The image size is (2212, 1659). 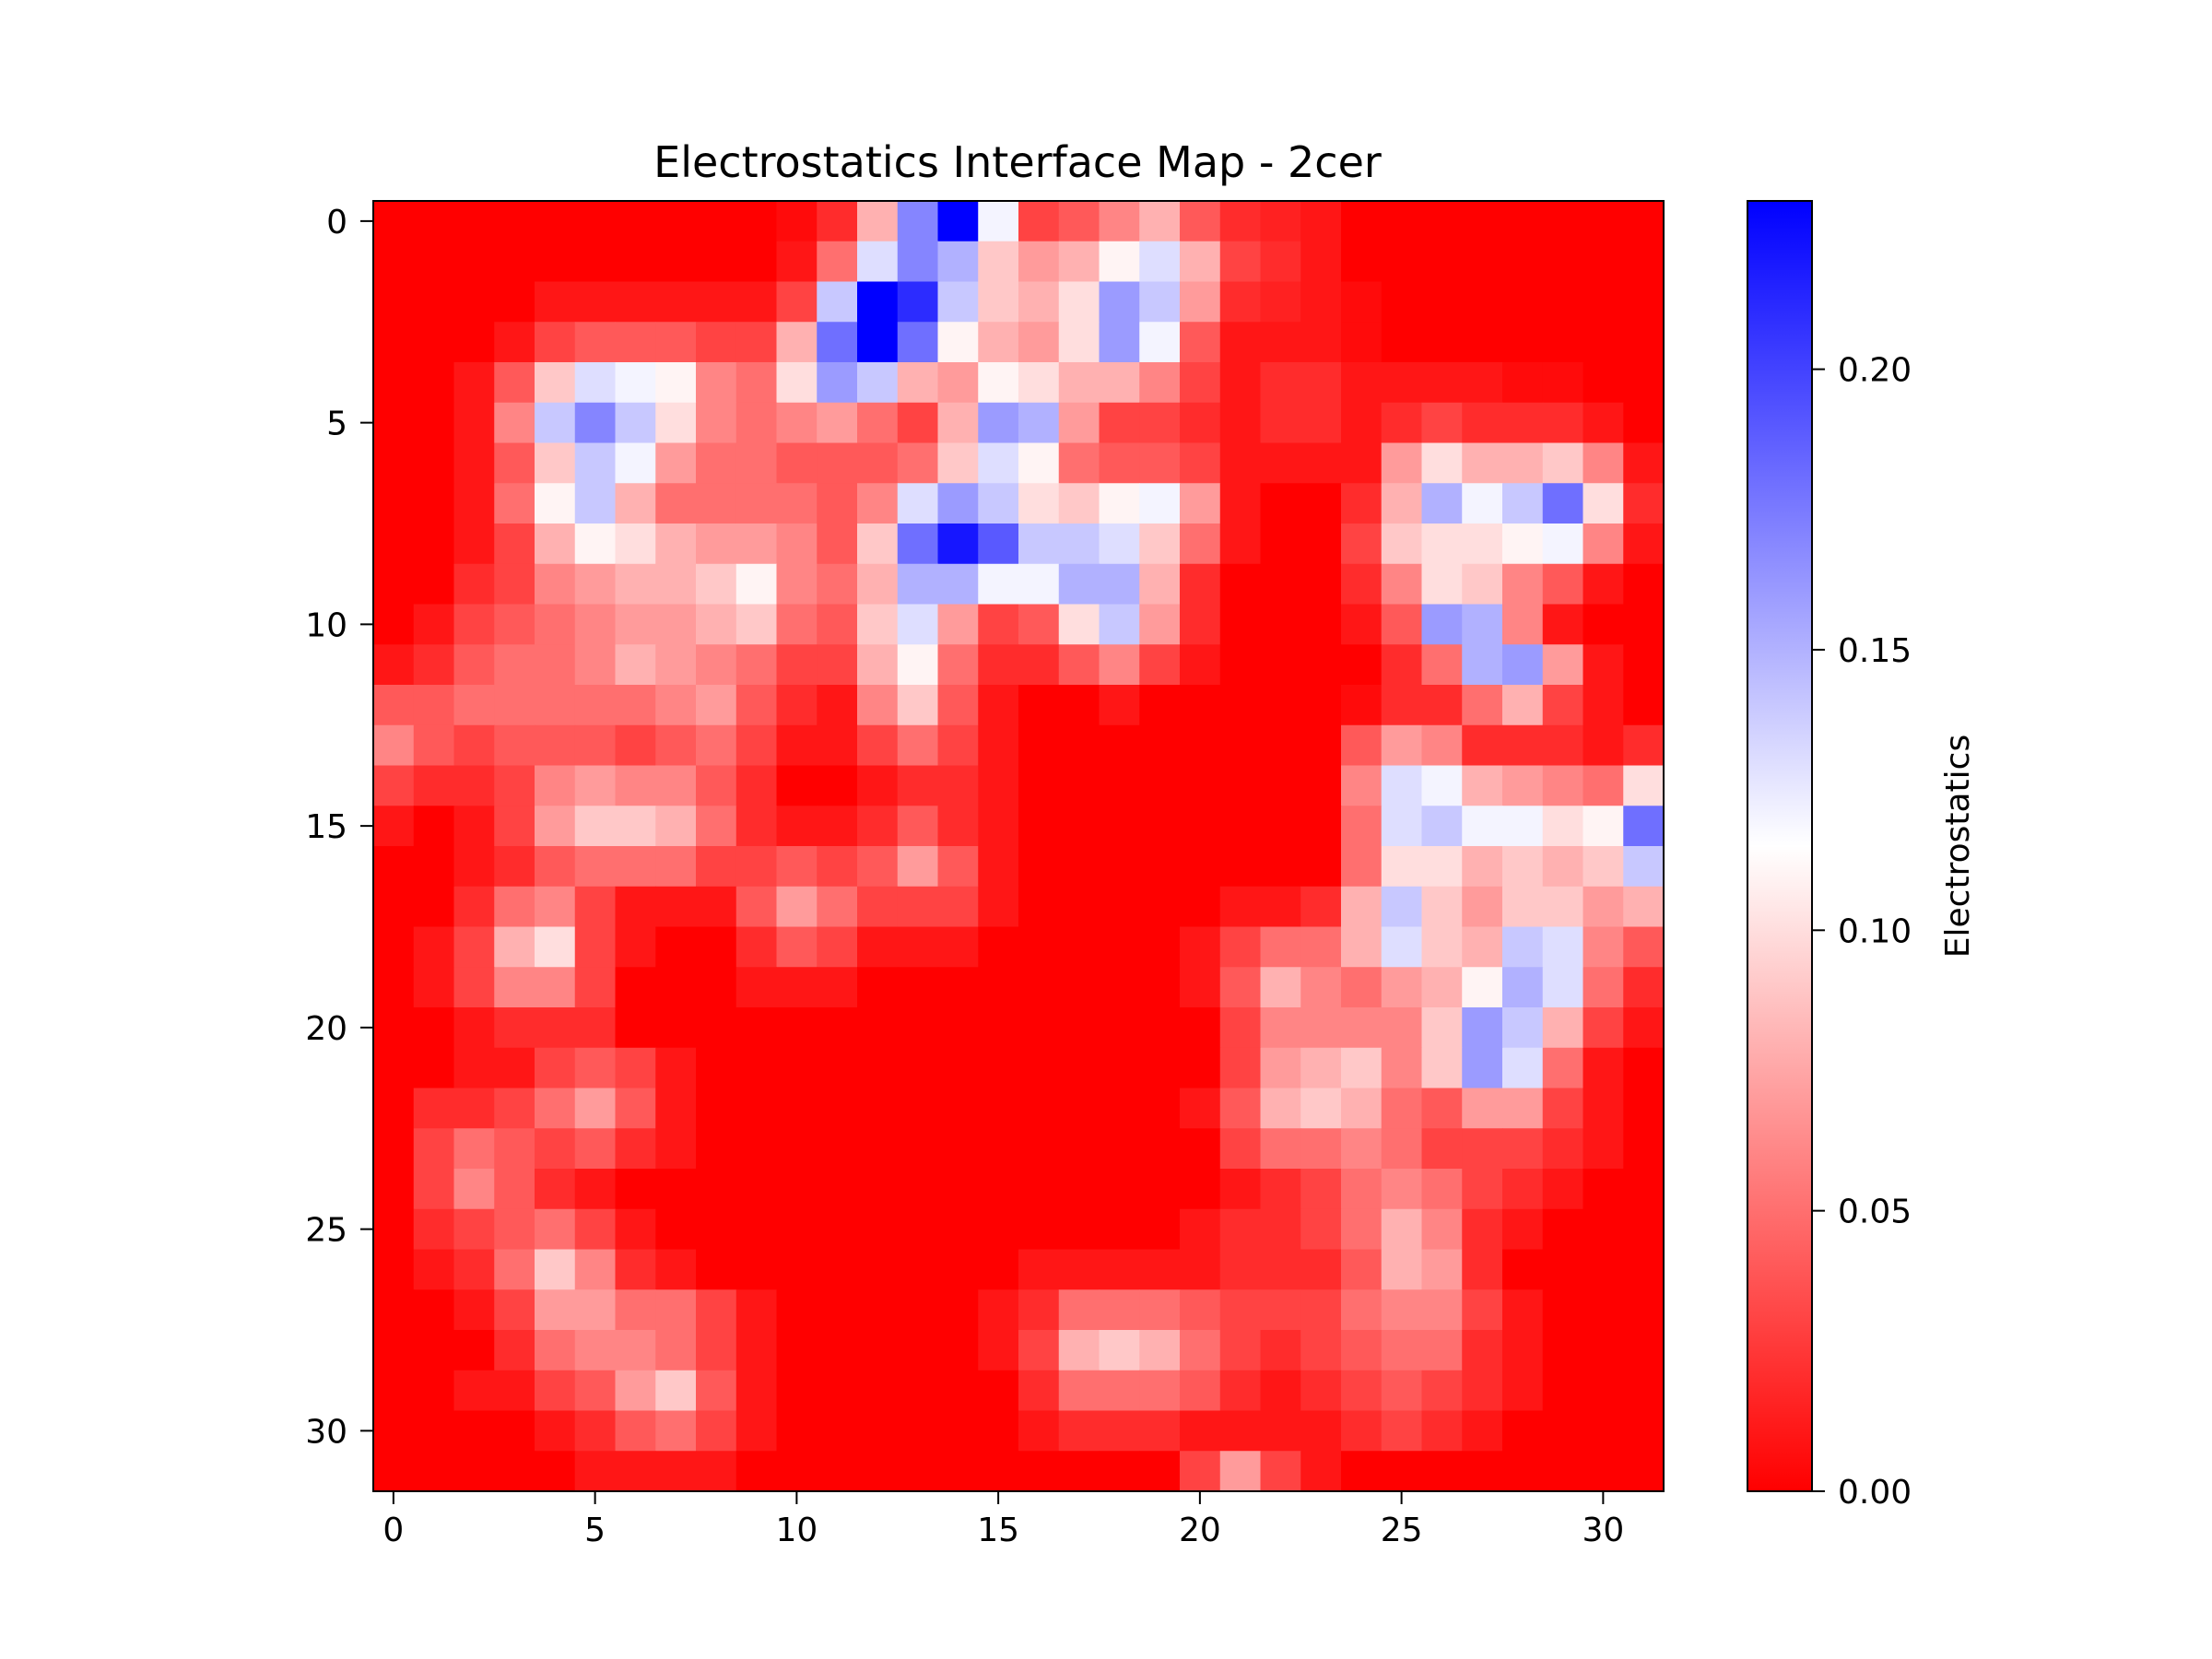 I want to click on colorbar-tick-label-1: 0.05, so click(x=1875, y=1212).